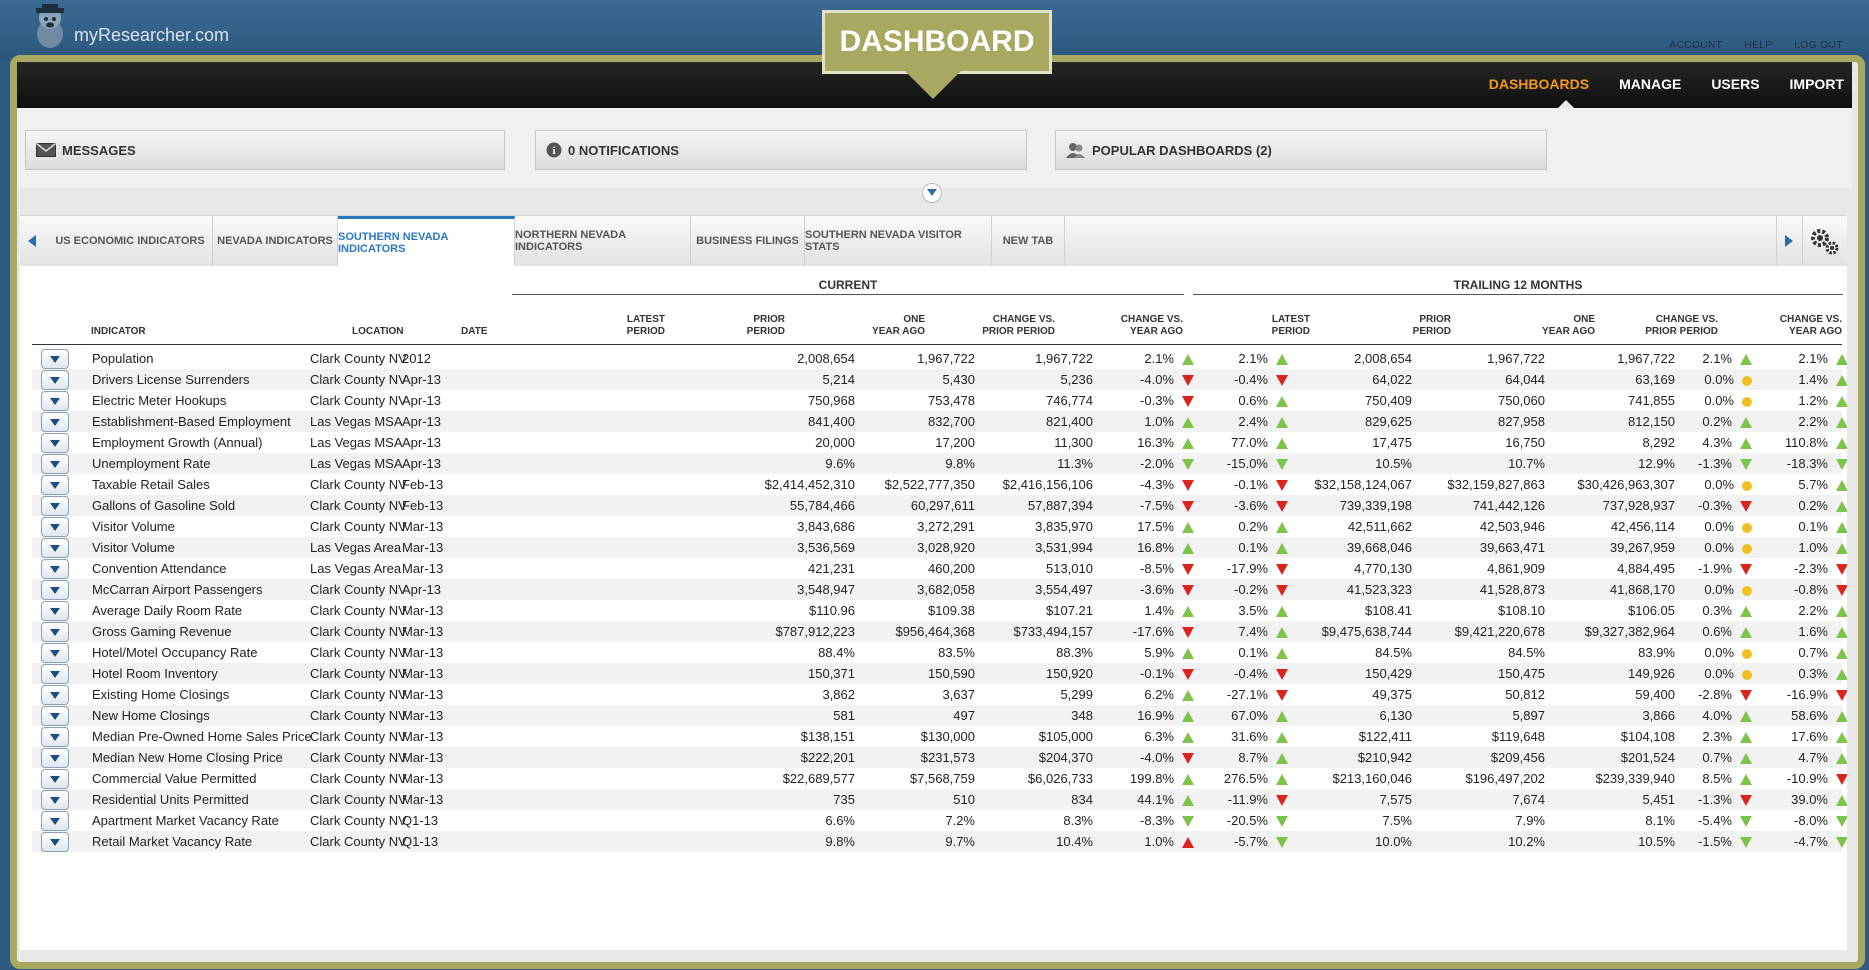 Image resolution: width=1869 pixels, height=970 pixels. I want to click on cell-t12-prior: 5,897, so click(1528, 715).